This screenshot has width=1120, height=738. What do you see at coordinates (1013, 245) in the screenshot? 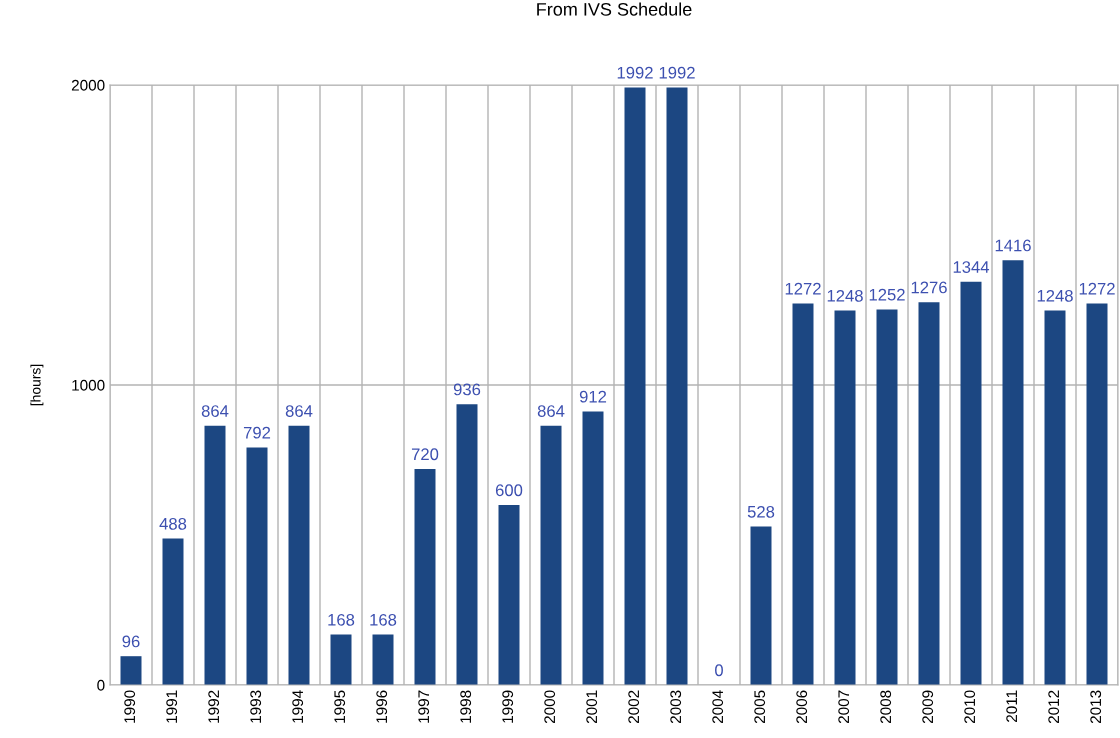
I see `data-label: 1416` at bounding box center [1013, 245].